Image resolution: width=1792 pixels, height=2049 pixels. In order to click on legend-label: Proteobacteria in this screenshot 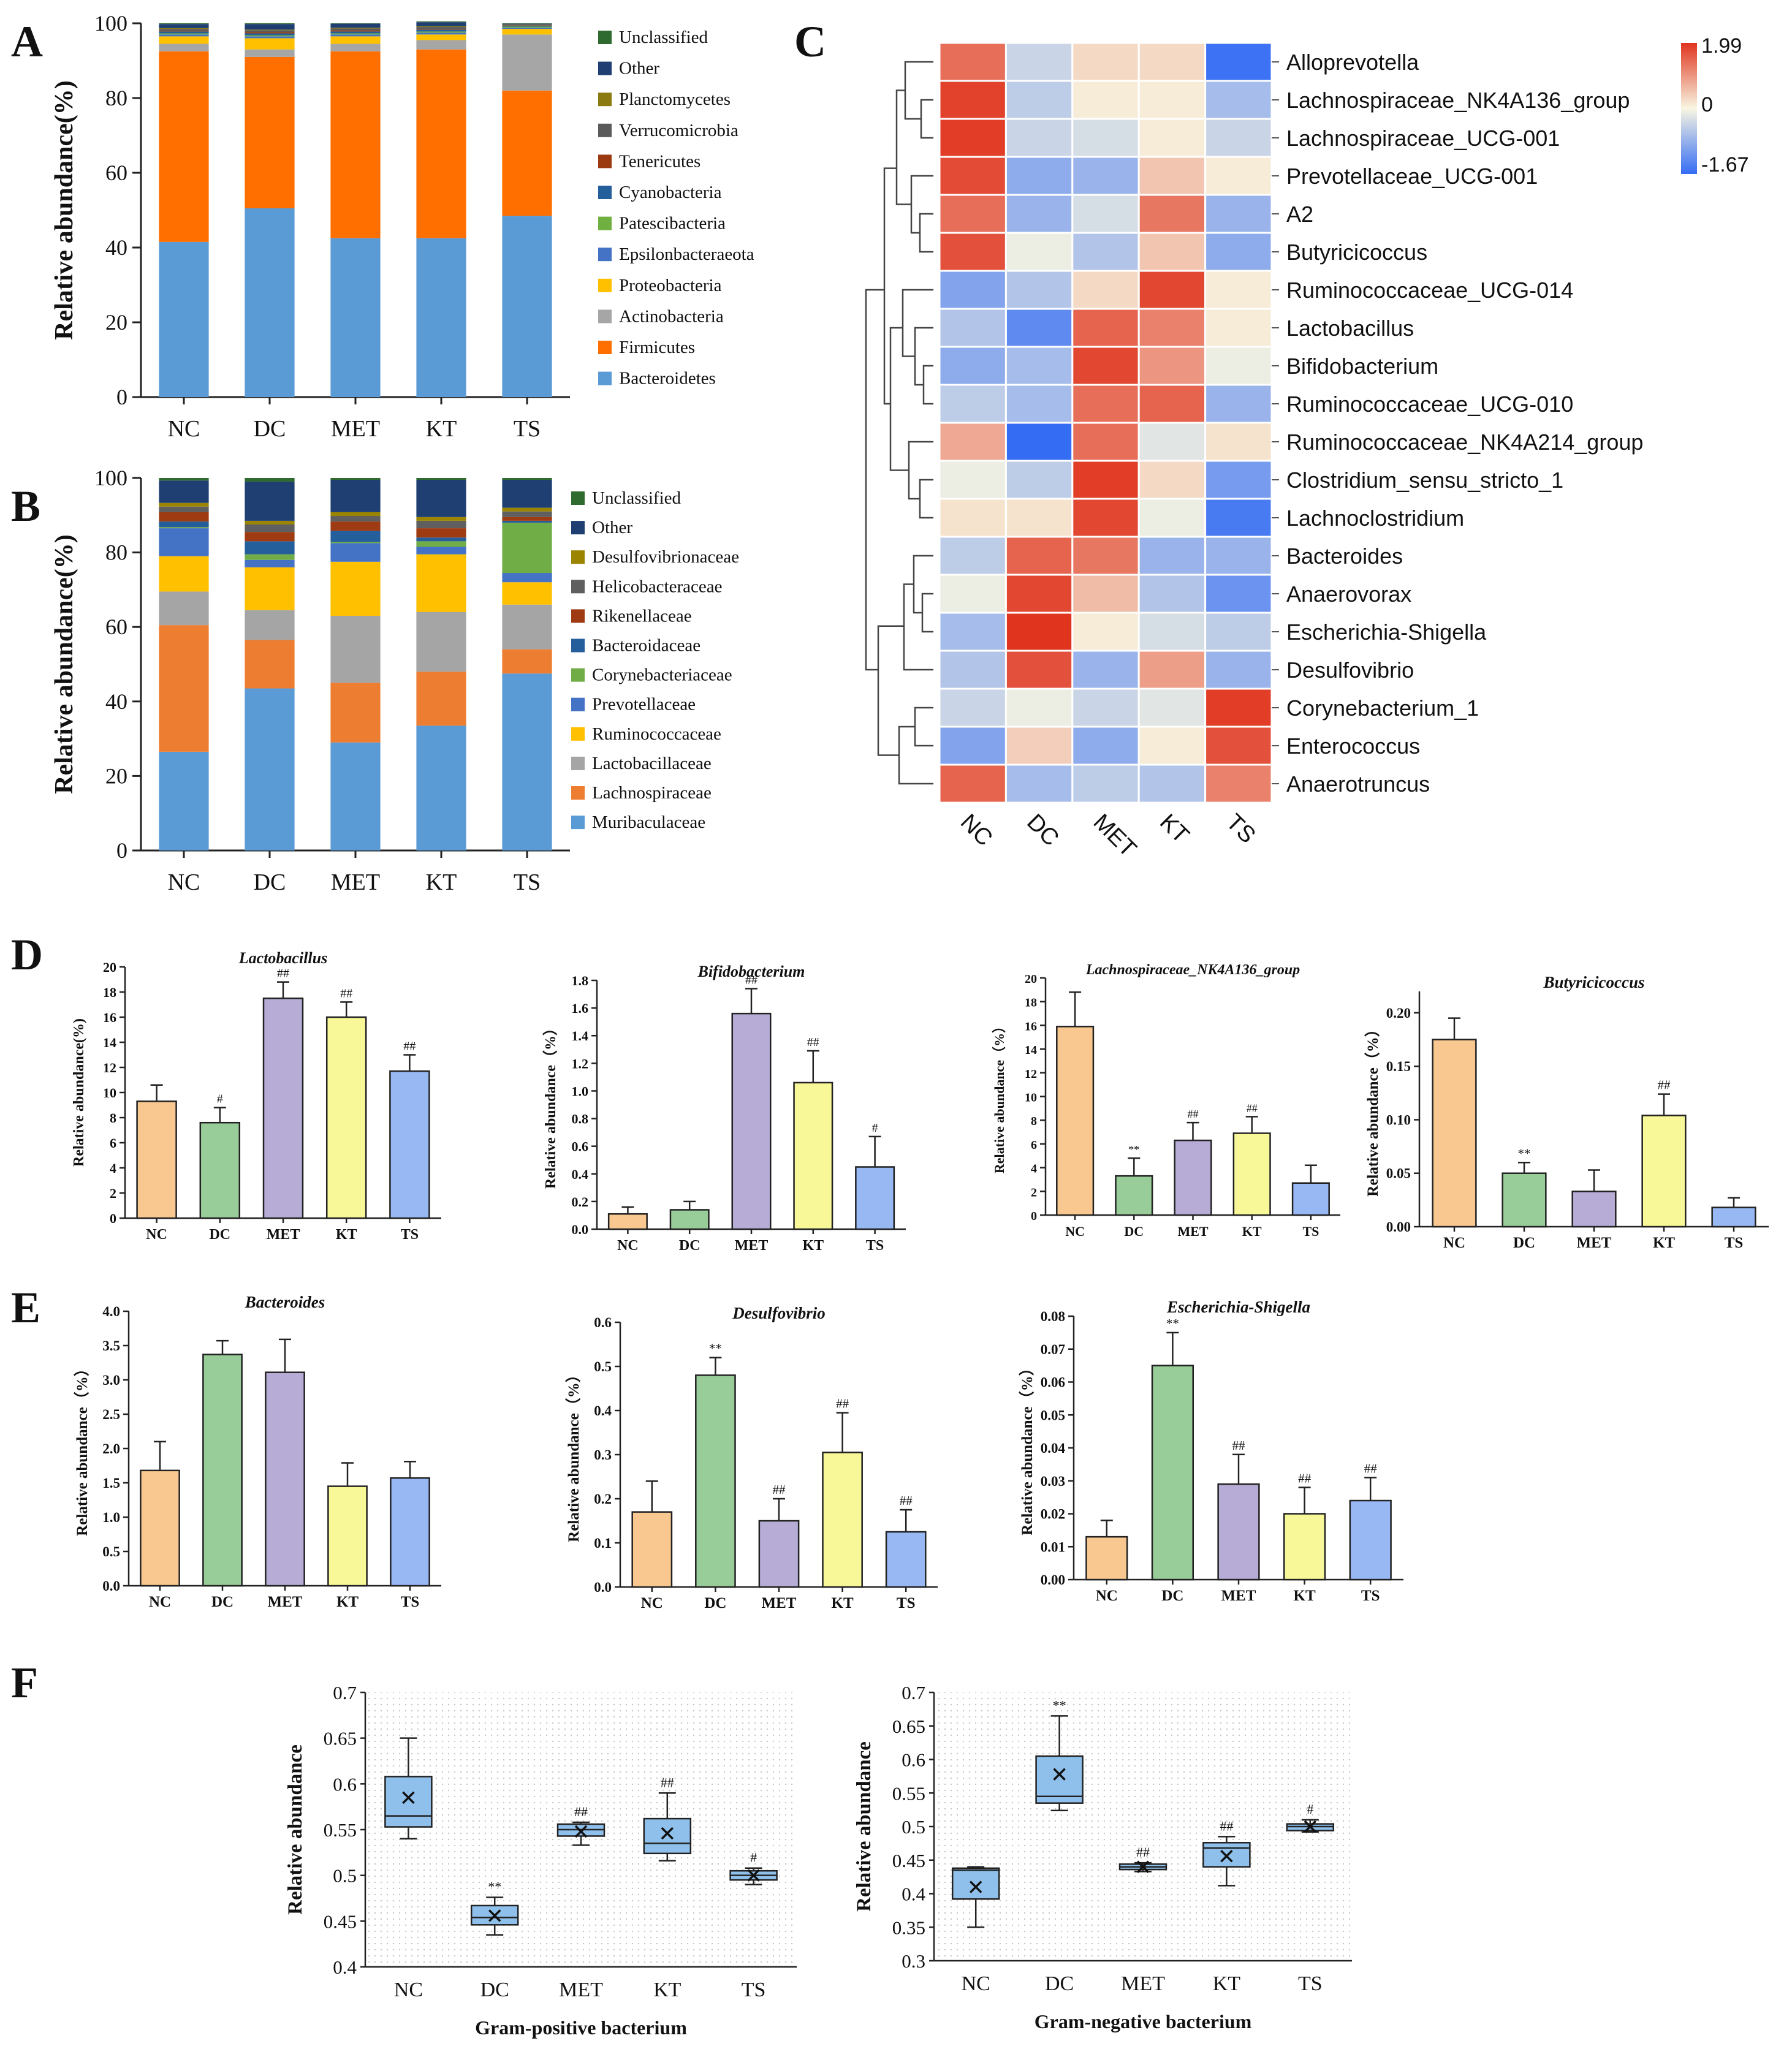, I will do `click(670, 285)`.